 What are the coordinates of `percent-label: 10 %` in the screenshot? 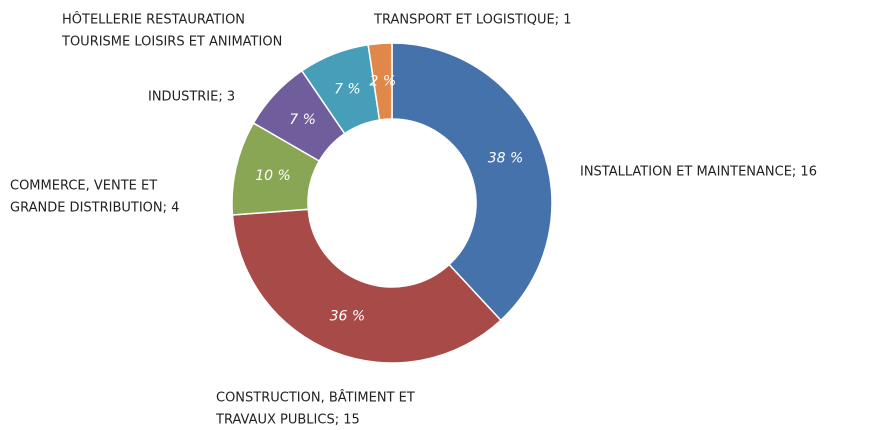 It's located at (273, 176).